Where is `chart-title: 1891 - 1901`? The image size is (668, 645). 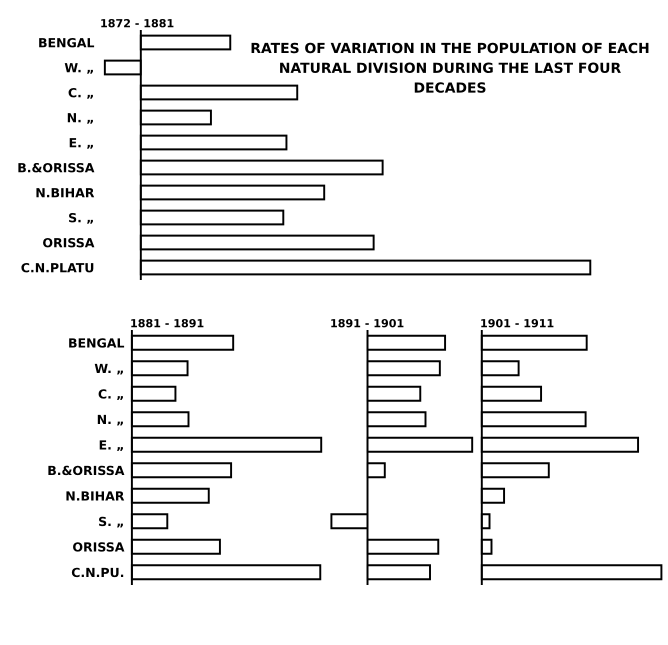
chart-title: 1891 - 1901 is located at coordinates (367, 323).